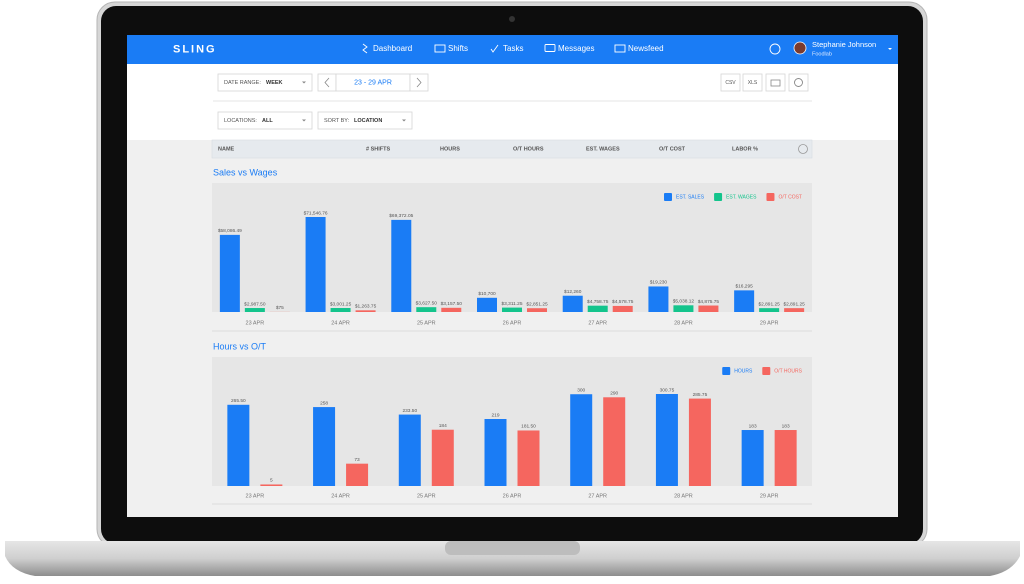 The height and width of the screenshot is (584, 1024). I want to click on data-label: 5, so click(271, 481).